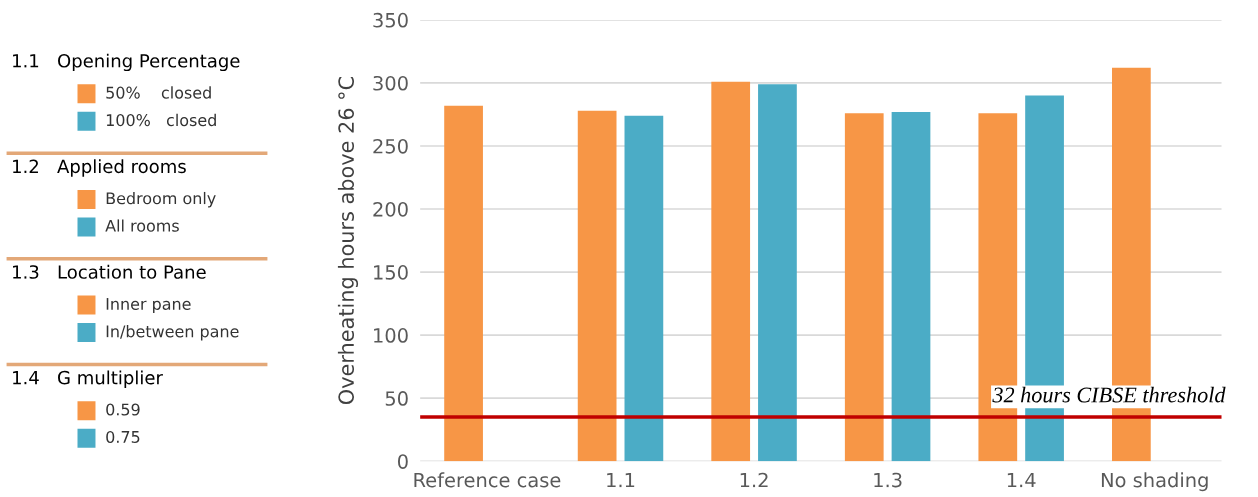 The height and width of the screenshot is (497, 1258). Describe the element at coordinates (126, 62) in the screenshot. I see `text: 1.1 Opening Percentage` at that location.